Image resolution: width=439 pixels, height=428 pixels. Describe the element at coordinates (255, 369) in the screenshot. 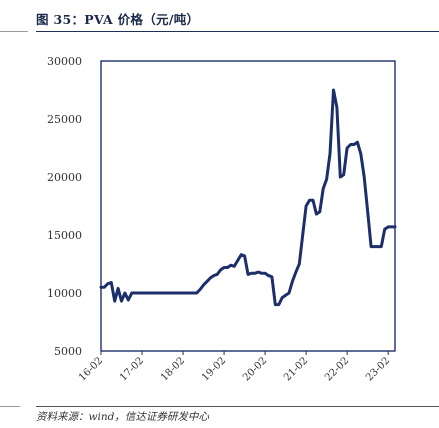

I see `x-tick-label: 20-02` at that location.